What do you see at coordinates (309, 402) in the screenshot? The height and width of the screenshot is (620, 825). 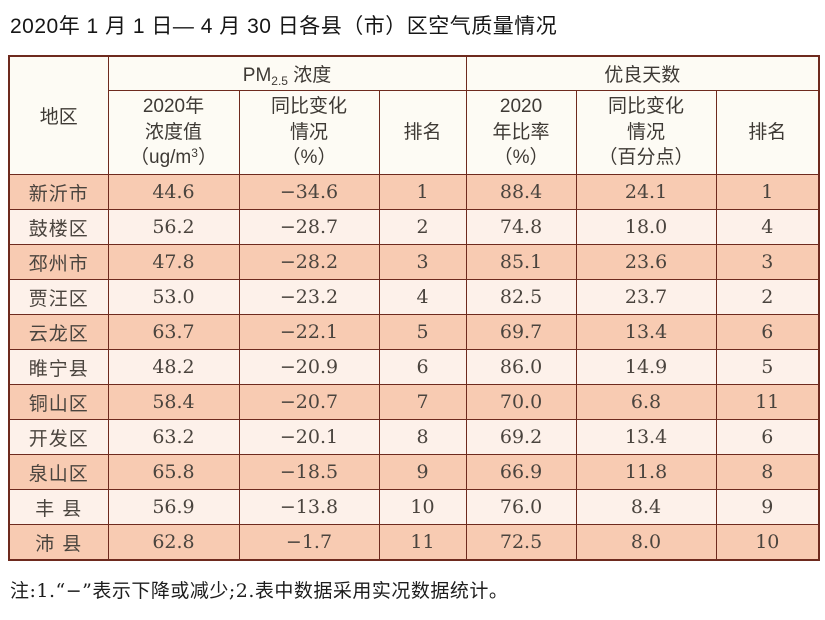 I see `cell-pm25-change: −20.7` at bounding box center [309, 402].